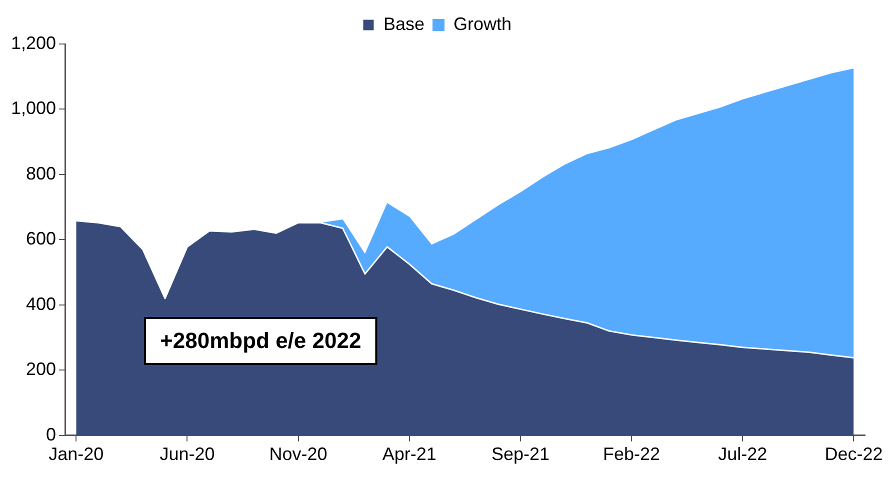  I want to click on y-tick-label: 400, so click(41, 304).